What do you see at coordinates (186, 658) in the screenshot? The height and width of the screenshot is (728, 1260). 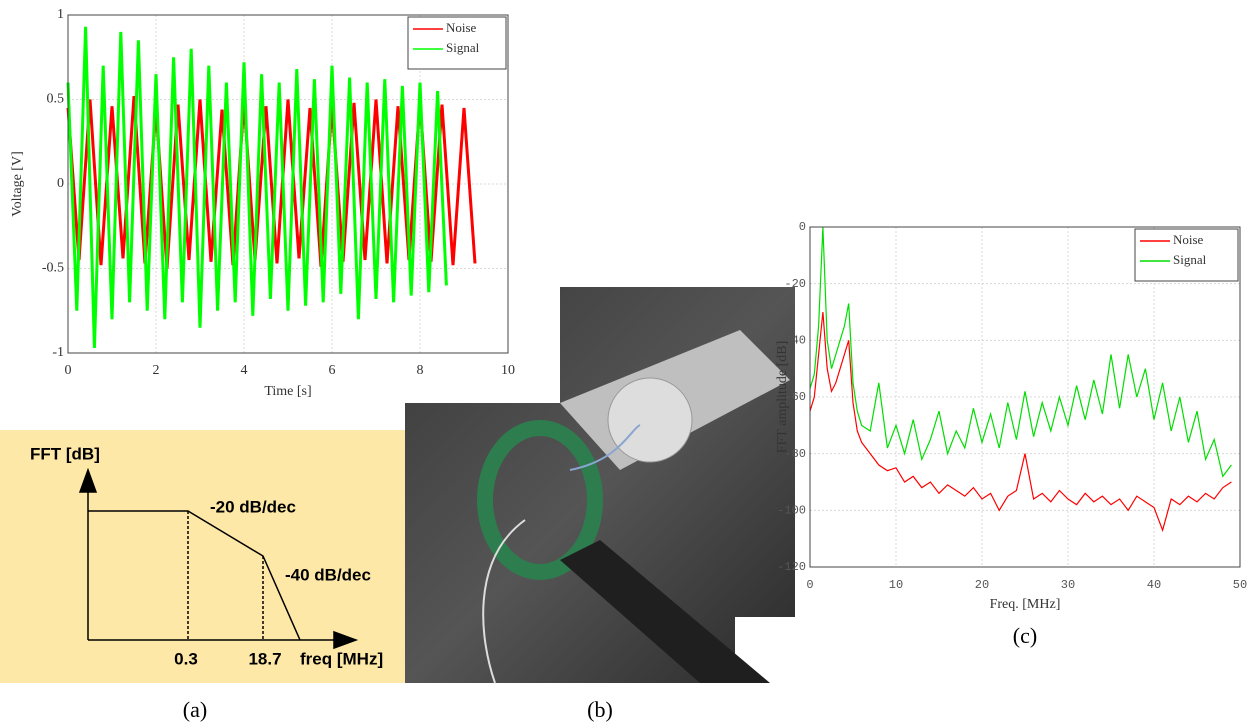 I see `corner-label: 0.3` at bounding box center [186, 658].